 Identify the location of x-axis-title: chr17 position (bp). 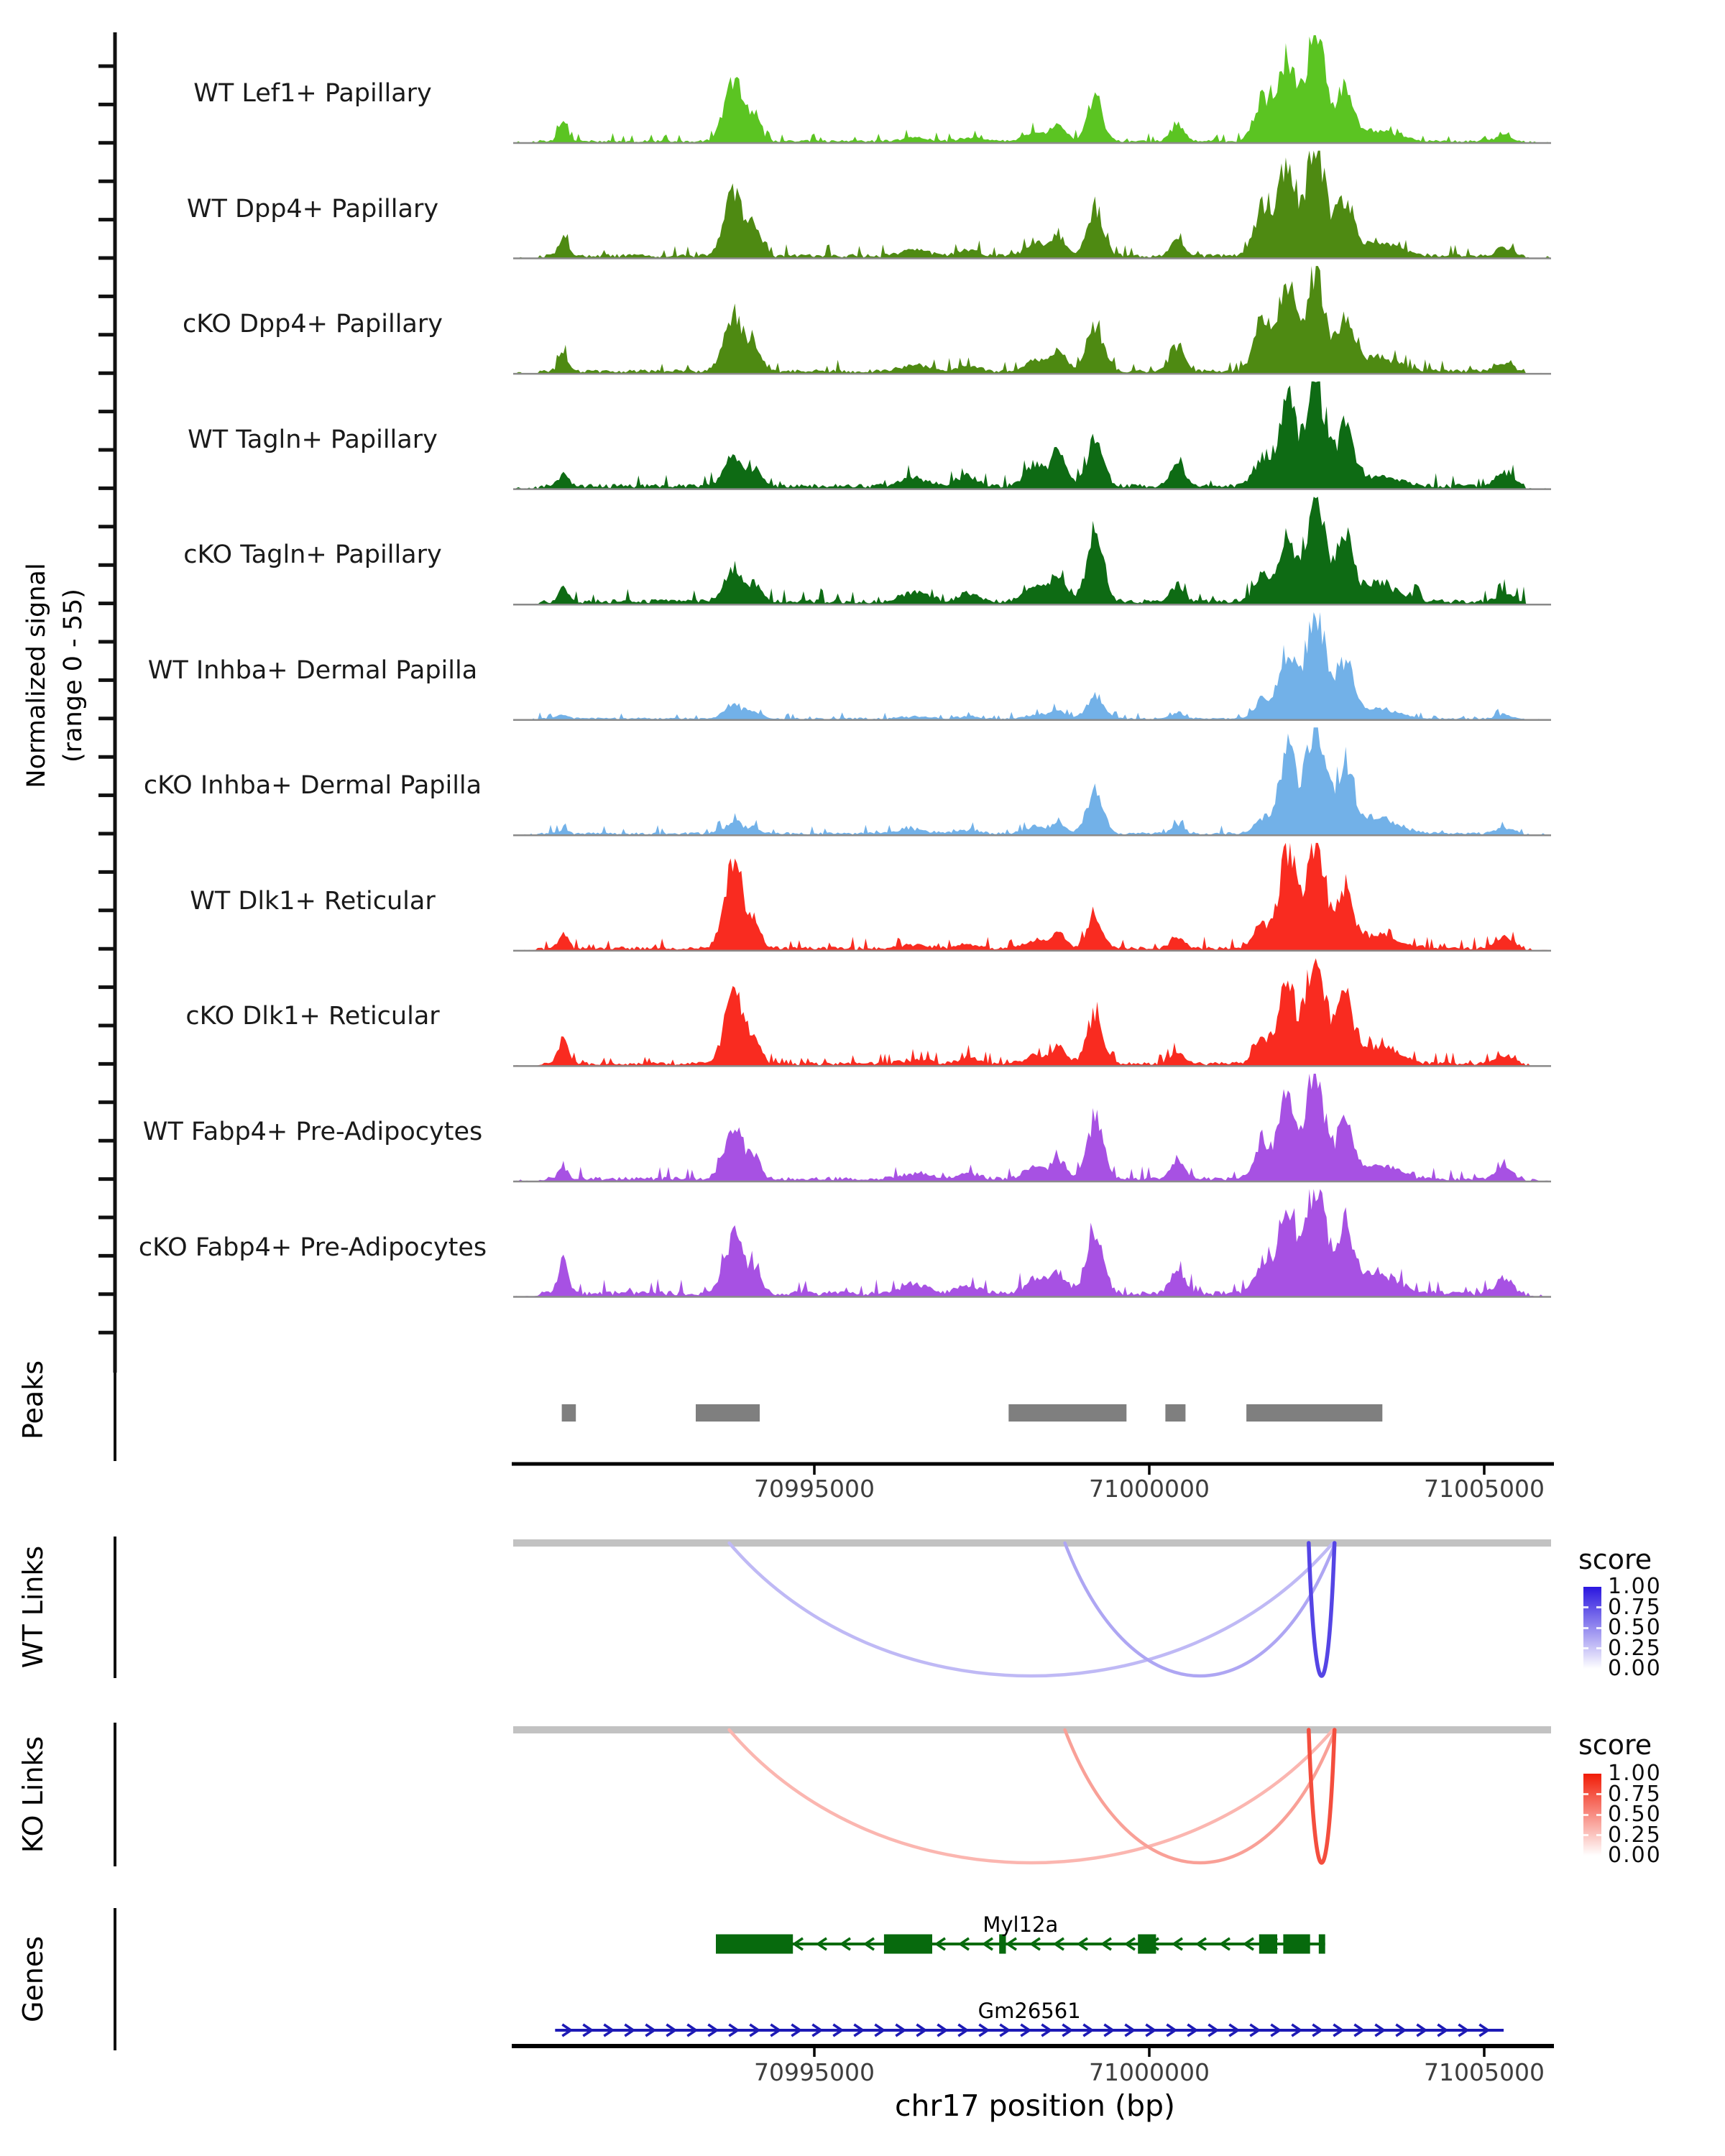
(1035, 2105).